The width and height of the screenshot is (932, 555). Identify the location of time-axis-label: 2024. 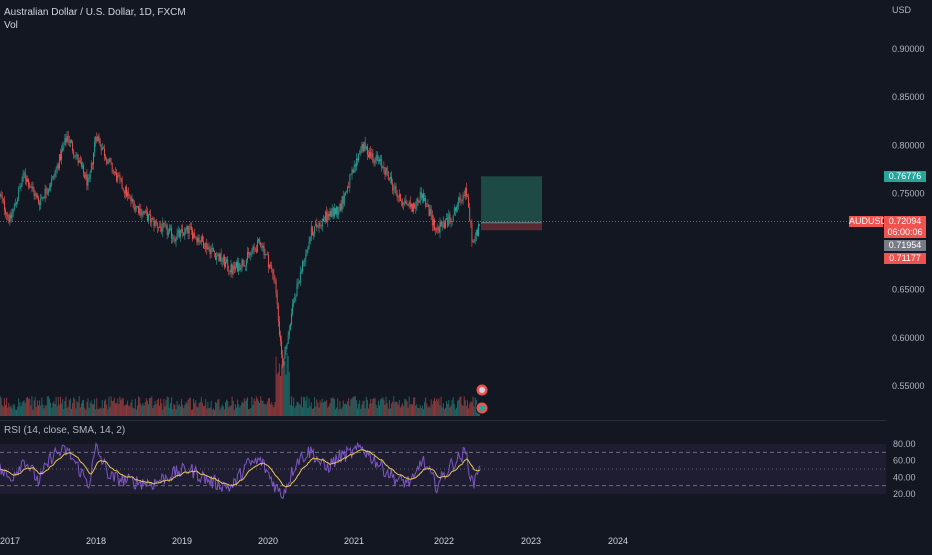
(618, 541).